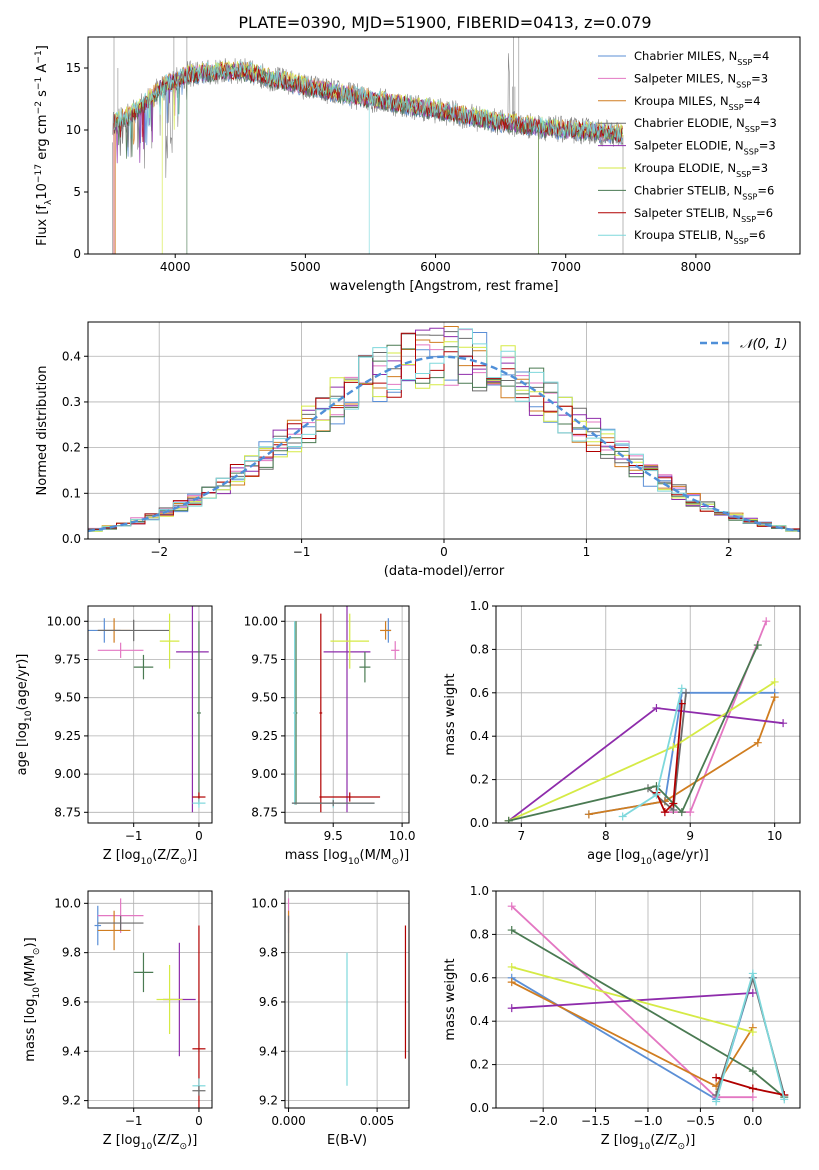 The height and width of the screenshot is (1170, 819). I want to click on y-axis-label: age [log10(age/yr)], so click(24, 715).